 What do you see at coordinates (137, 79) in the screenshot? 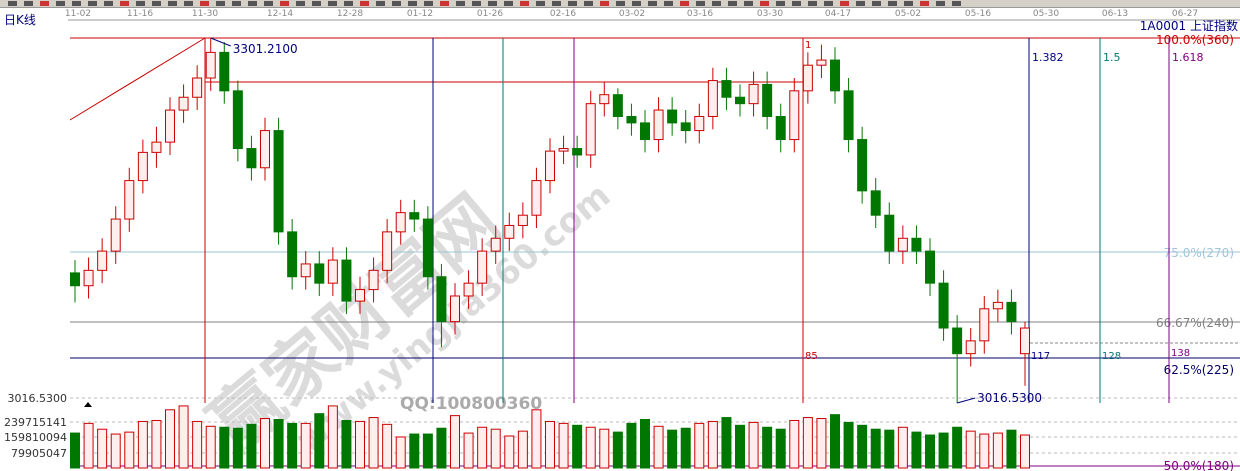
I see `trend-line` at bounding box center [137, 79].